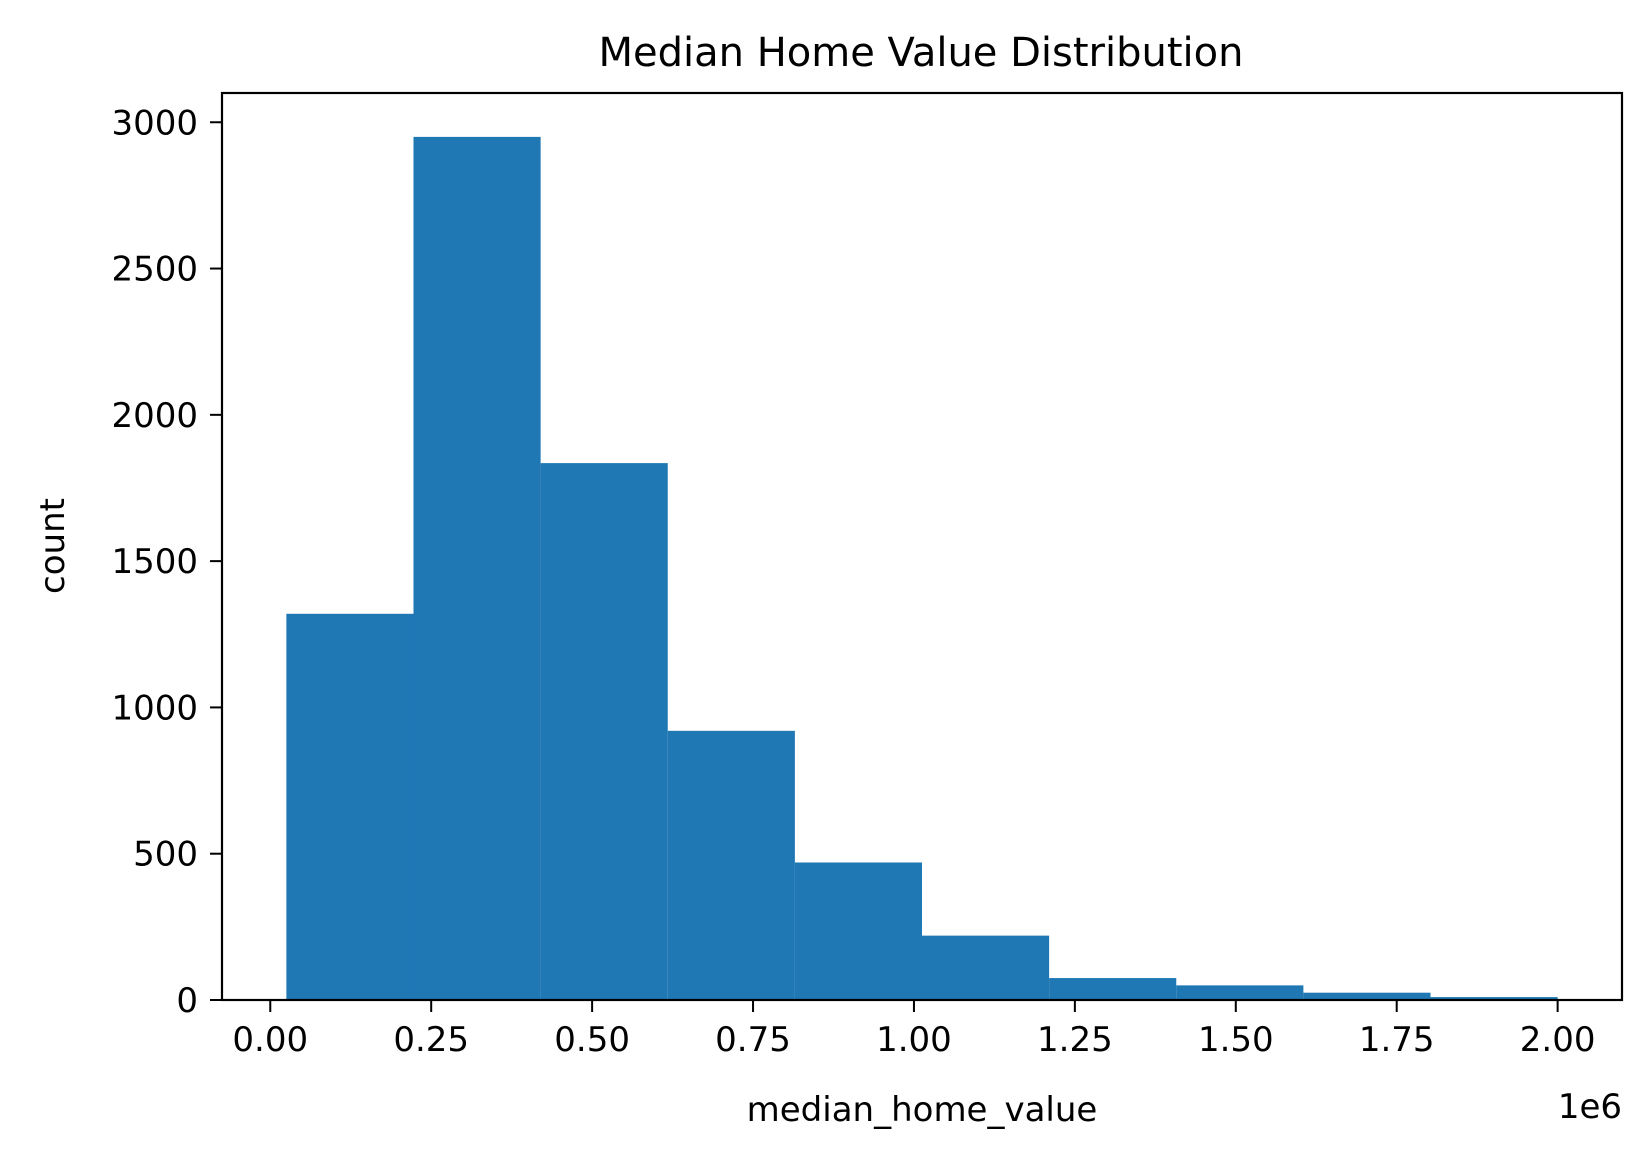 The width and height of the screenshot is (1646, 1159). Describe the element at coordinates (165, 855) in the screenshot. I see `y-tick-label: 500` at that location.